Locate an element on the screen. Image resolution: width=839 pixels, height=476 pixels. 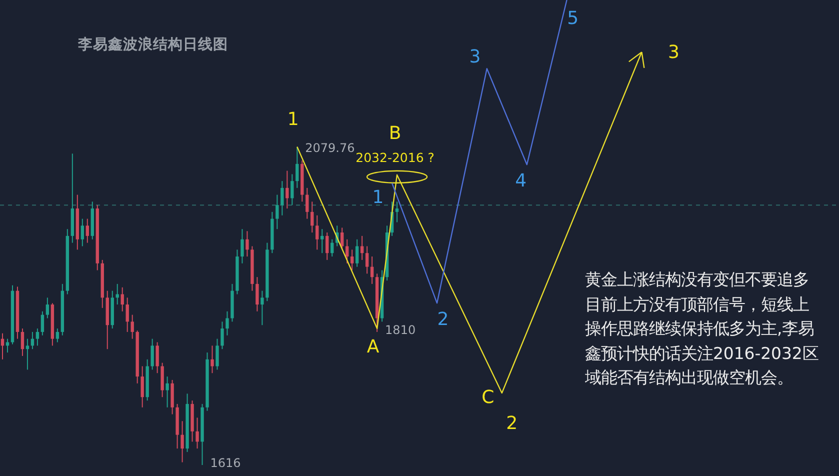
annotation: 1 is located at coordinates (378, 197).